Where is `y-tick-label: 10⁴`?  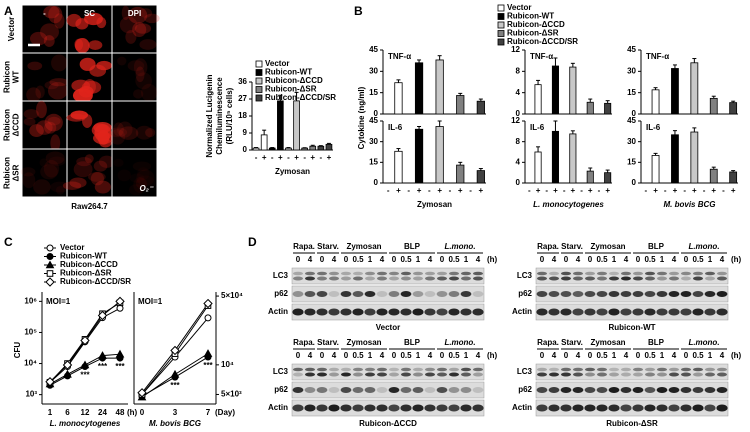 y-tick-label: 10⁴ is located at coordinates (30, 363).